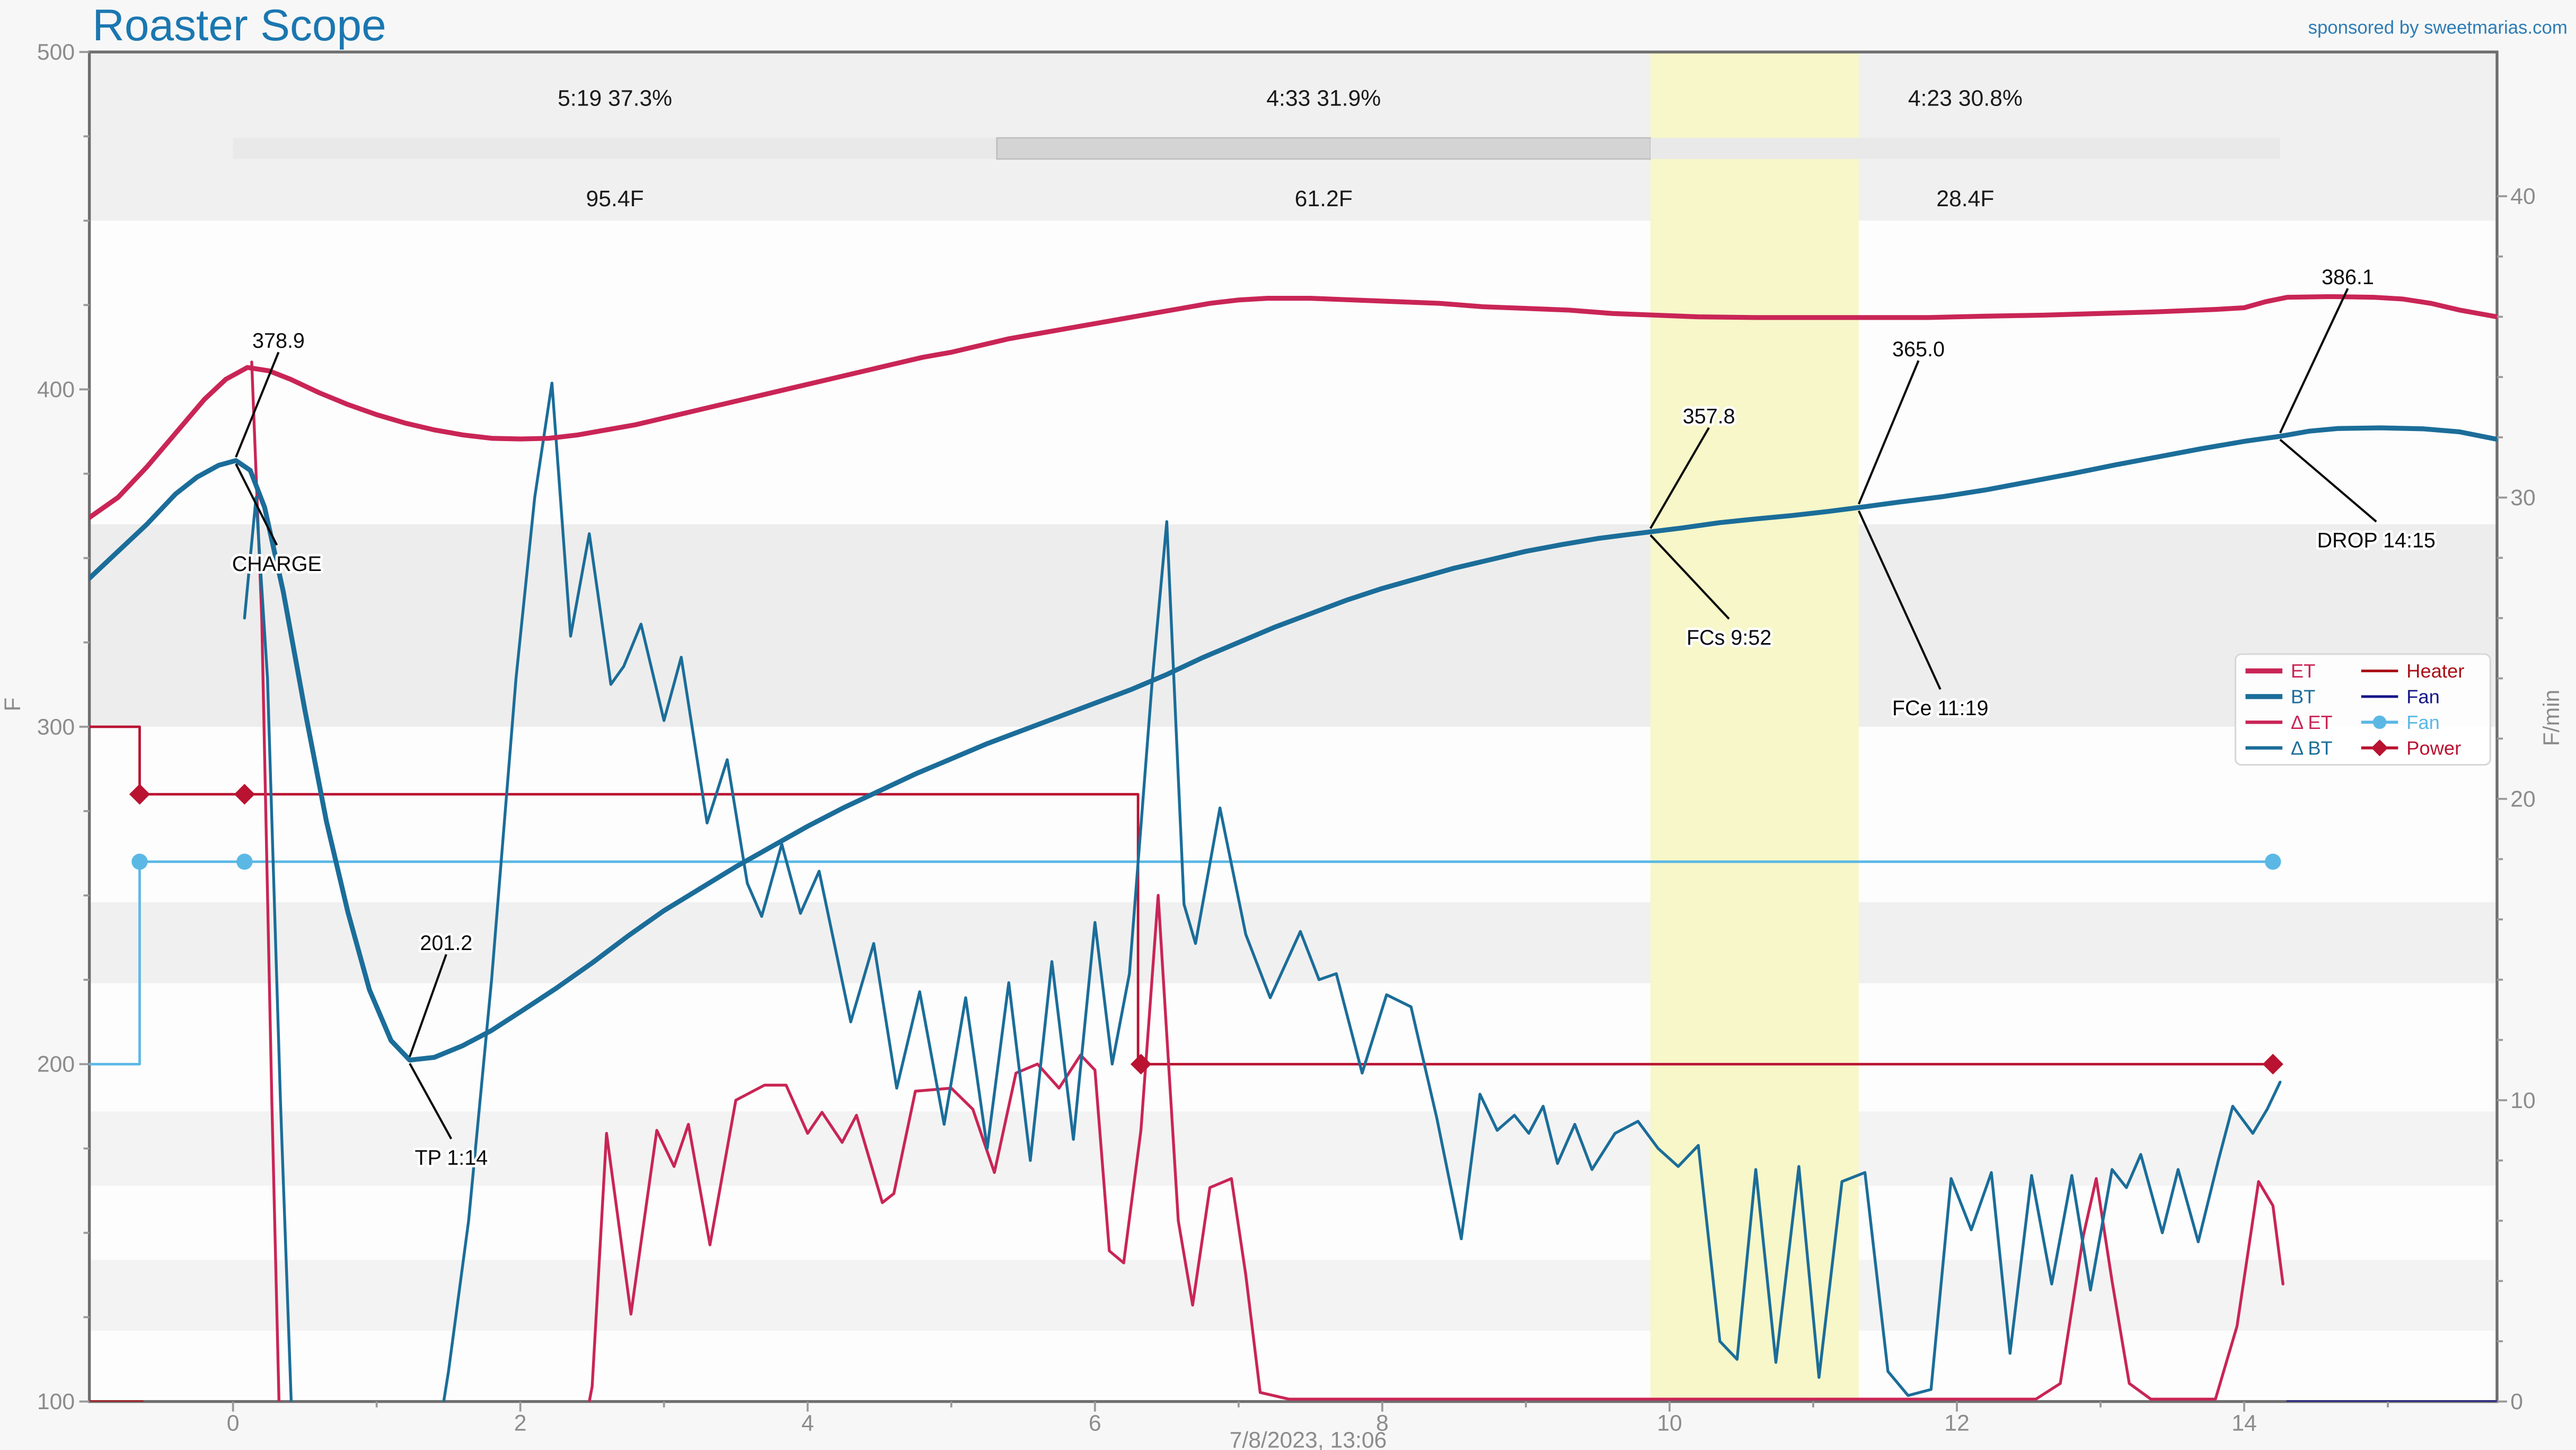 The height and width of the screenshot is (1450, 2576). I want to click on y-left-tick-label: 300, so click(56, 727).